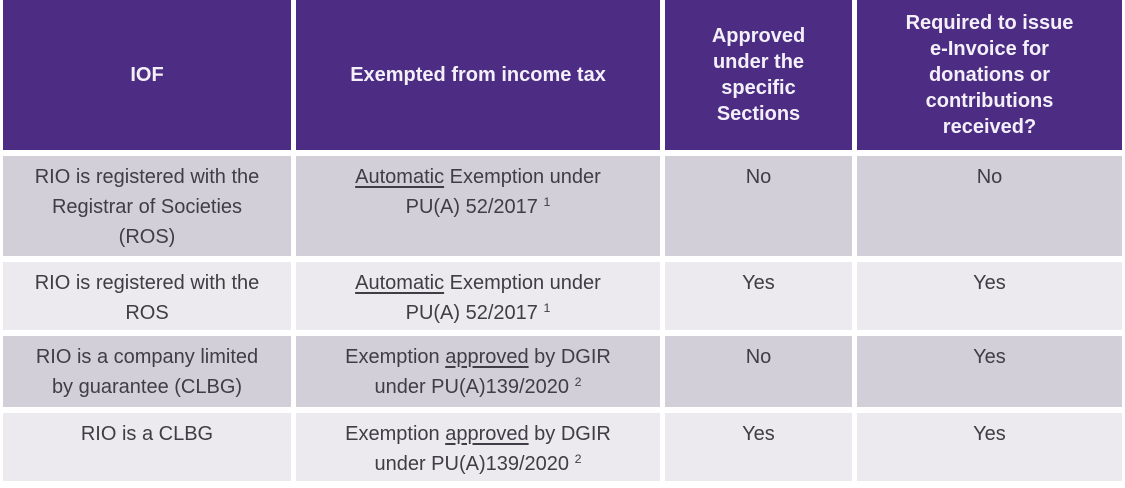 The width and height of the screenshot is (1125, 488). I want to click on cell-einvoice: No, so click(989, 206).